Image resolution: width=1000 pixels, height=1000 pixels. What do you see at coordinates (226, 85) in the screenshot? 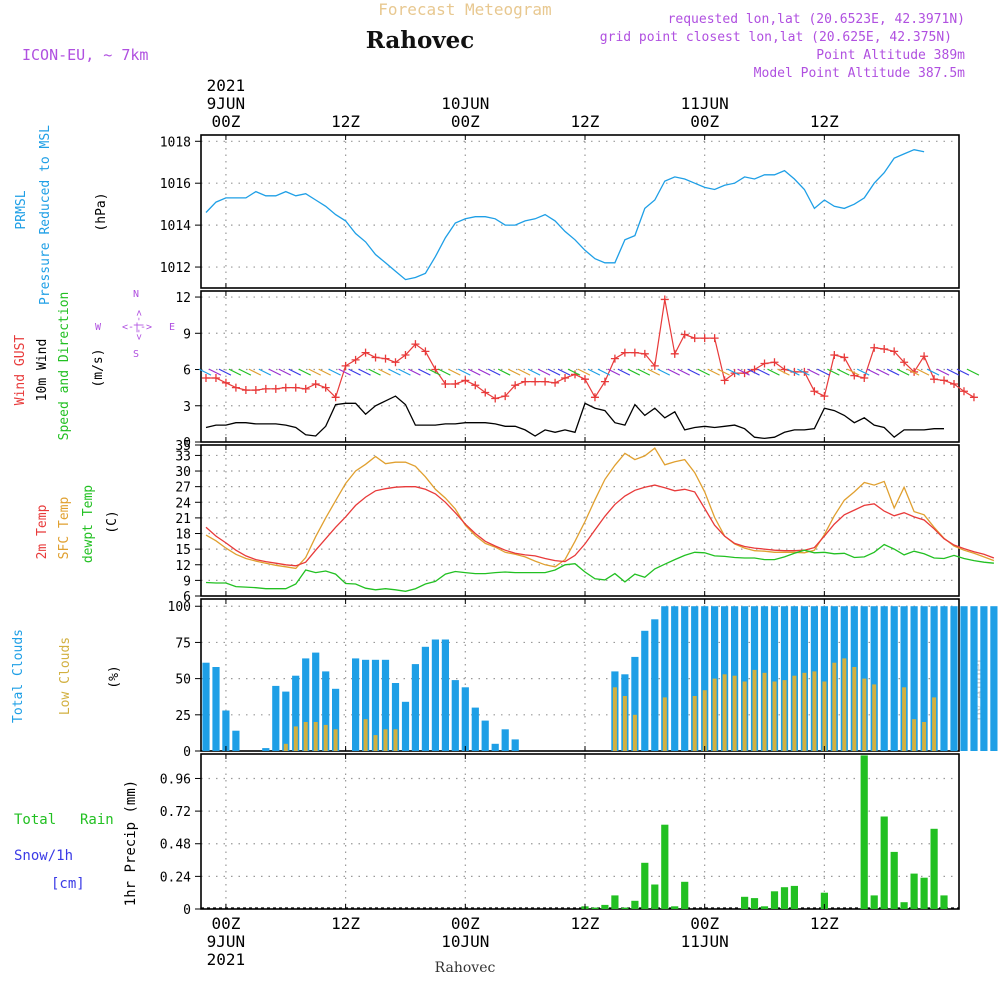
I see `time-label-top: 2021` at bounding box center [226, 85].